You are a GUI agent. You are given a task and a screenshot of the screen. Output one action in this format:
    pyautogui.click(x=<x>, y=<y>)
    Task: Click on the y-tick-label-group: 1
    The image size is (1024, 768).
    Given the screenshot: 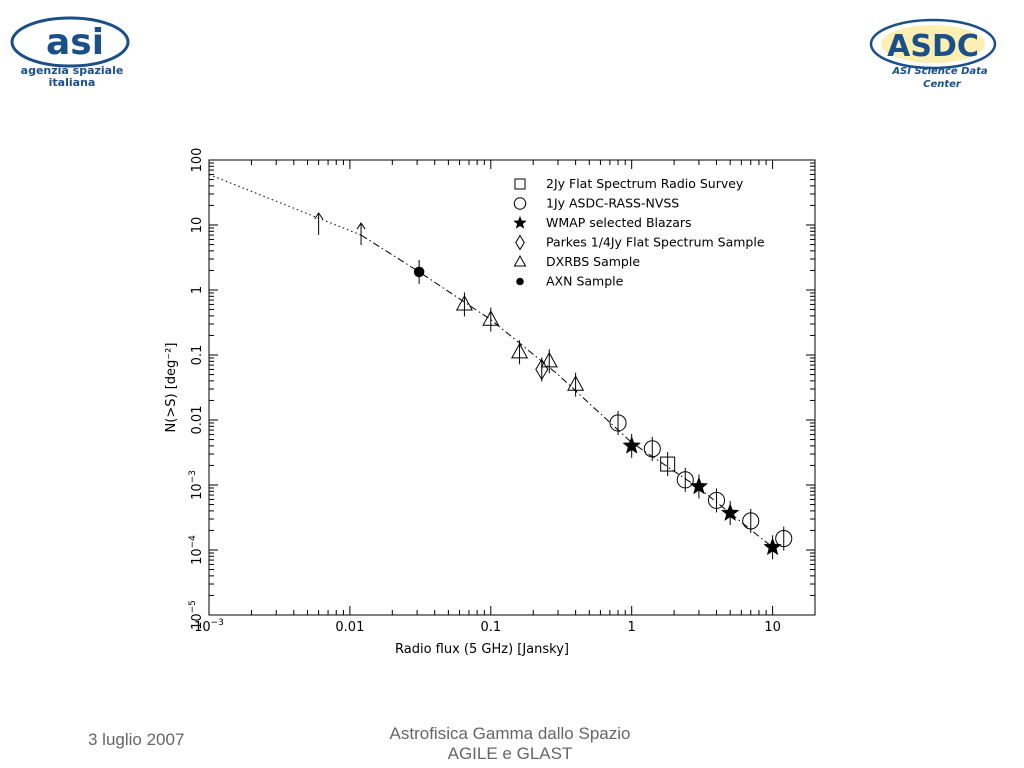 What is the action you would take?
    pyautogui.click(x=197, y=290)
    